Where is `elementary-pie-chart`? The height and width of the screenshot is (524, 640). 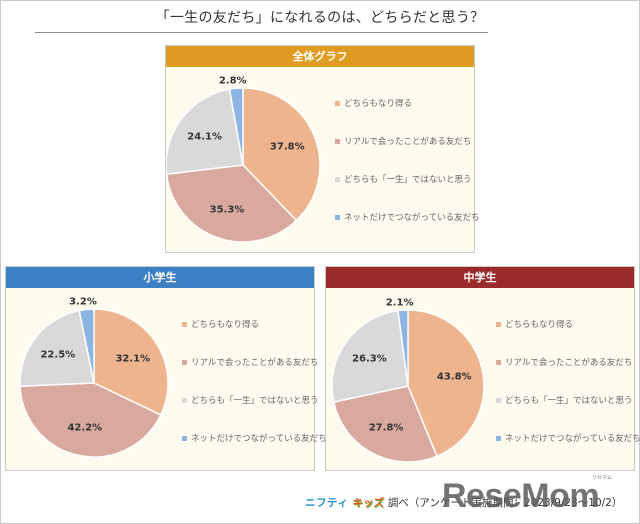
elementary-pie-chart is located at coordinates (94, 383).